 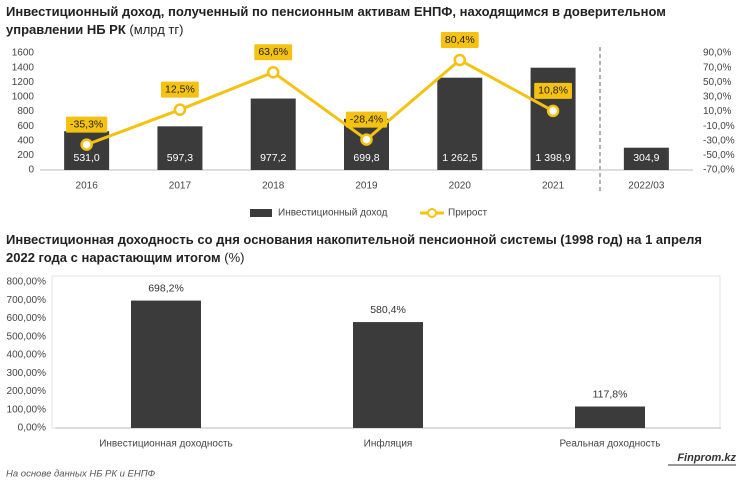 I want to click on y-tick-label: 400, so click(x=25, y=140).